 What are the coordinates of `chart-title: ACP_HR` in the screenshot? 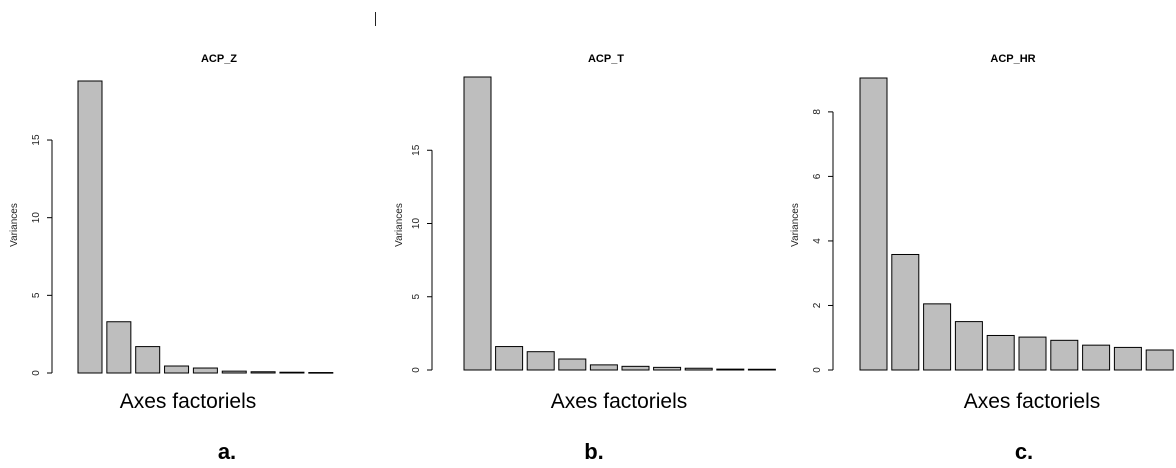 It's located at (1012, 59).